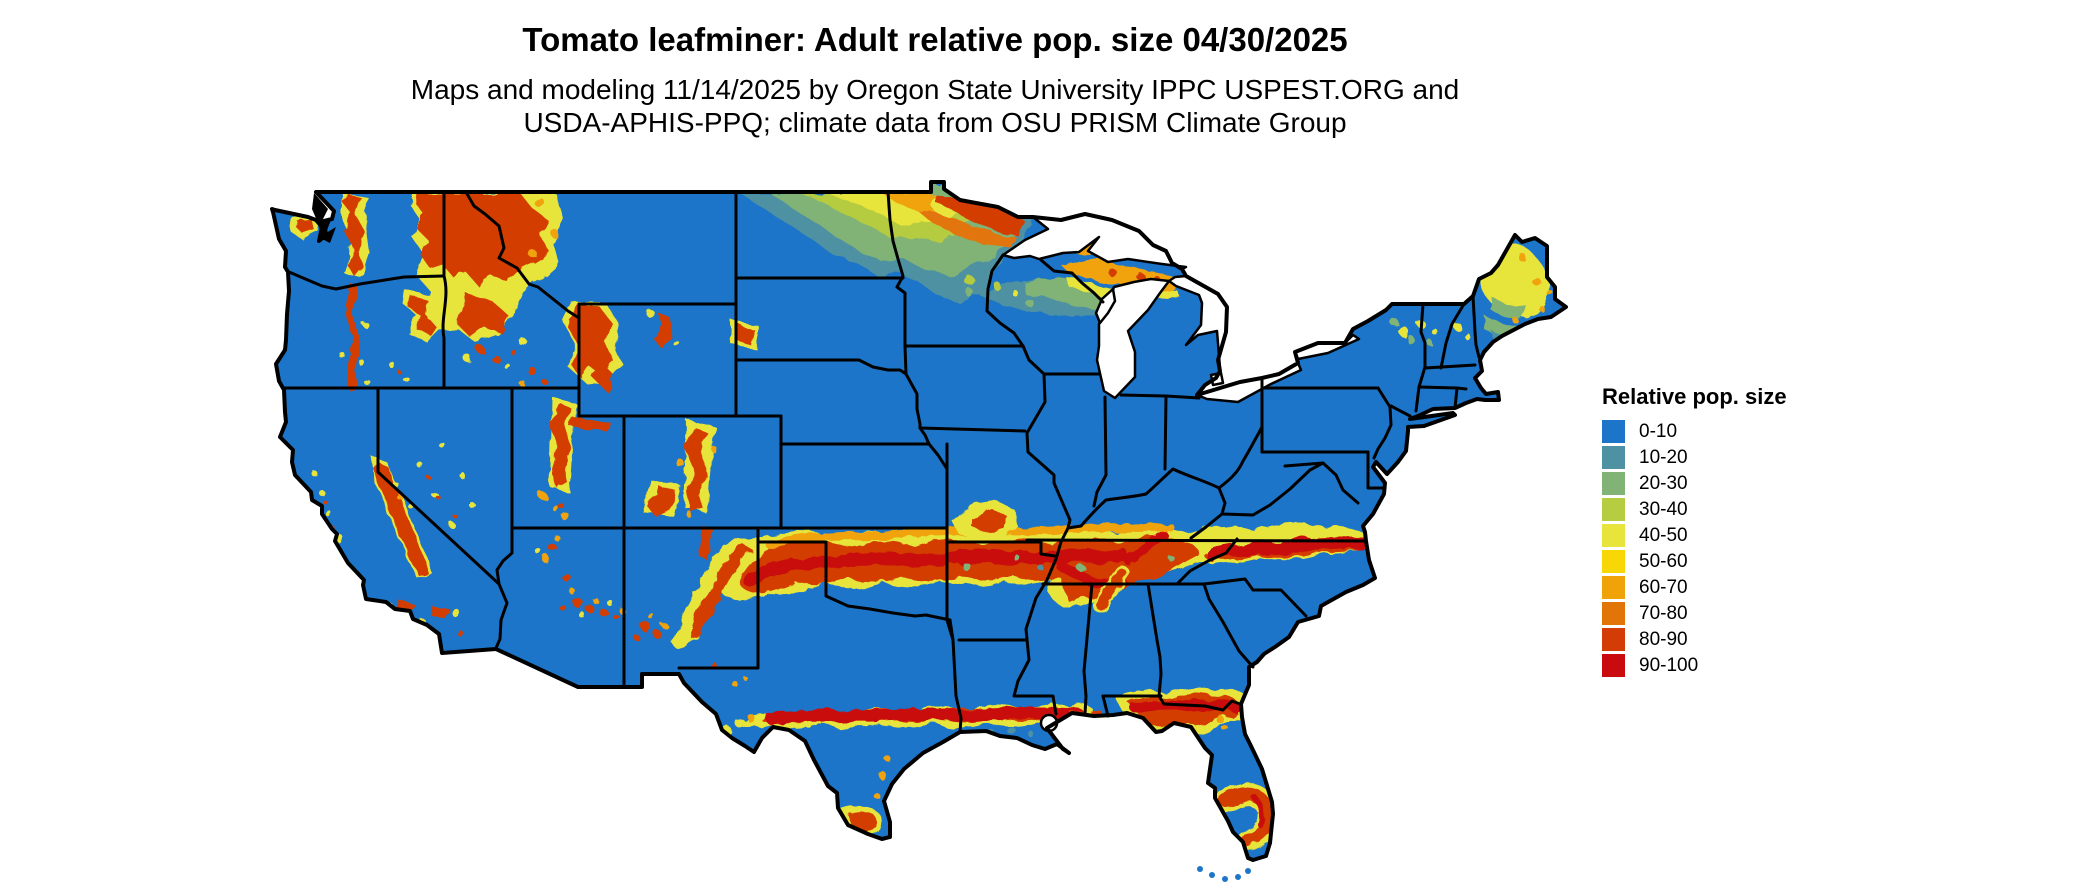 This screenshot has height=892, width=2100. Describe the element at coordinates (1694, 483) in the screenshot. I see `legend-row: 20-30` at that location.